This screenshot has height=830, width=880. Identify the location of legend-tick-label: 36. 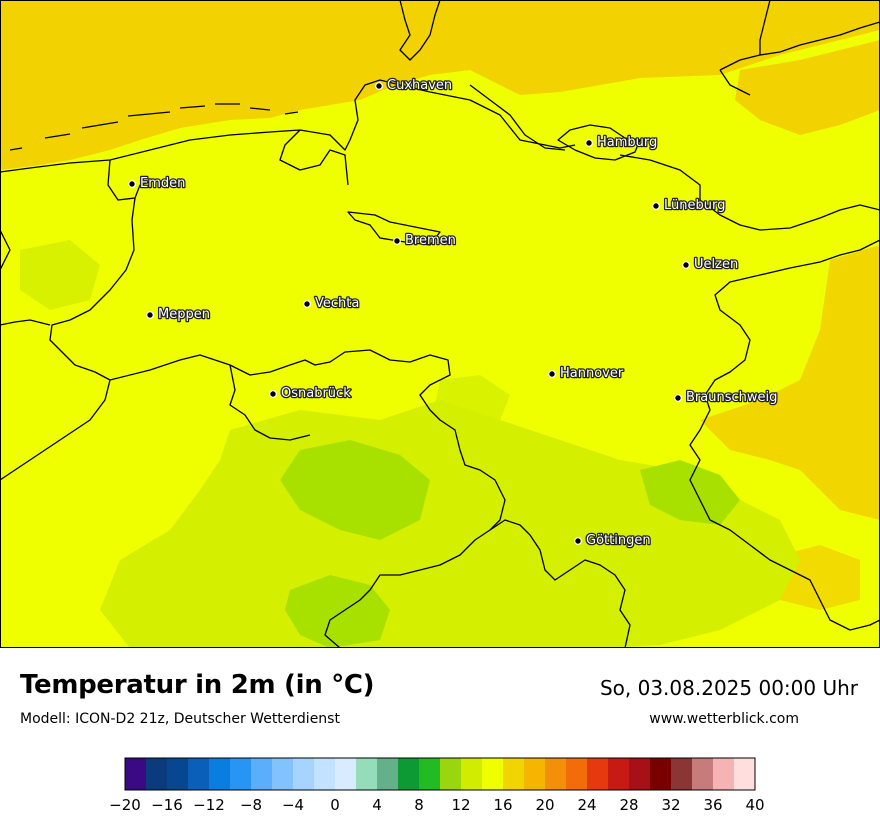
(712, 805).